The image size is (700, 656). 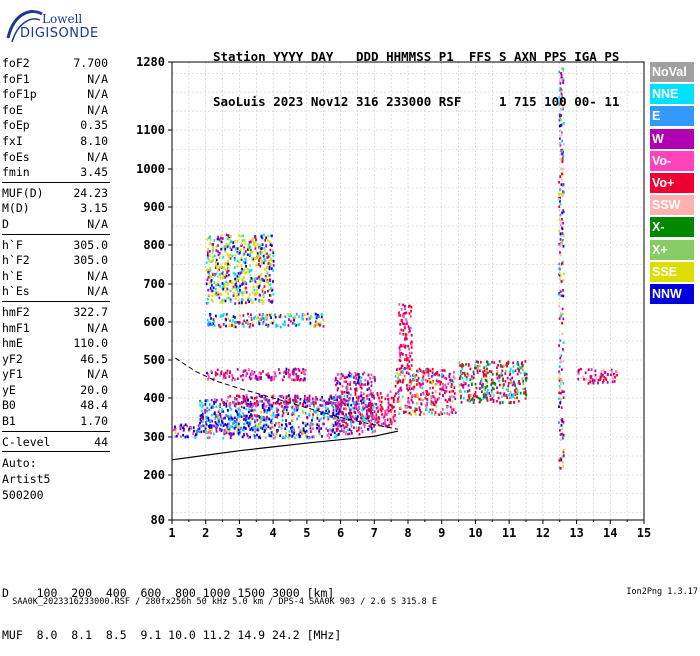 What do you see at coordinates (56, 209) in the screenshot?
I see `param-row: M(D) 3.15` at bounding box center [56, 209].